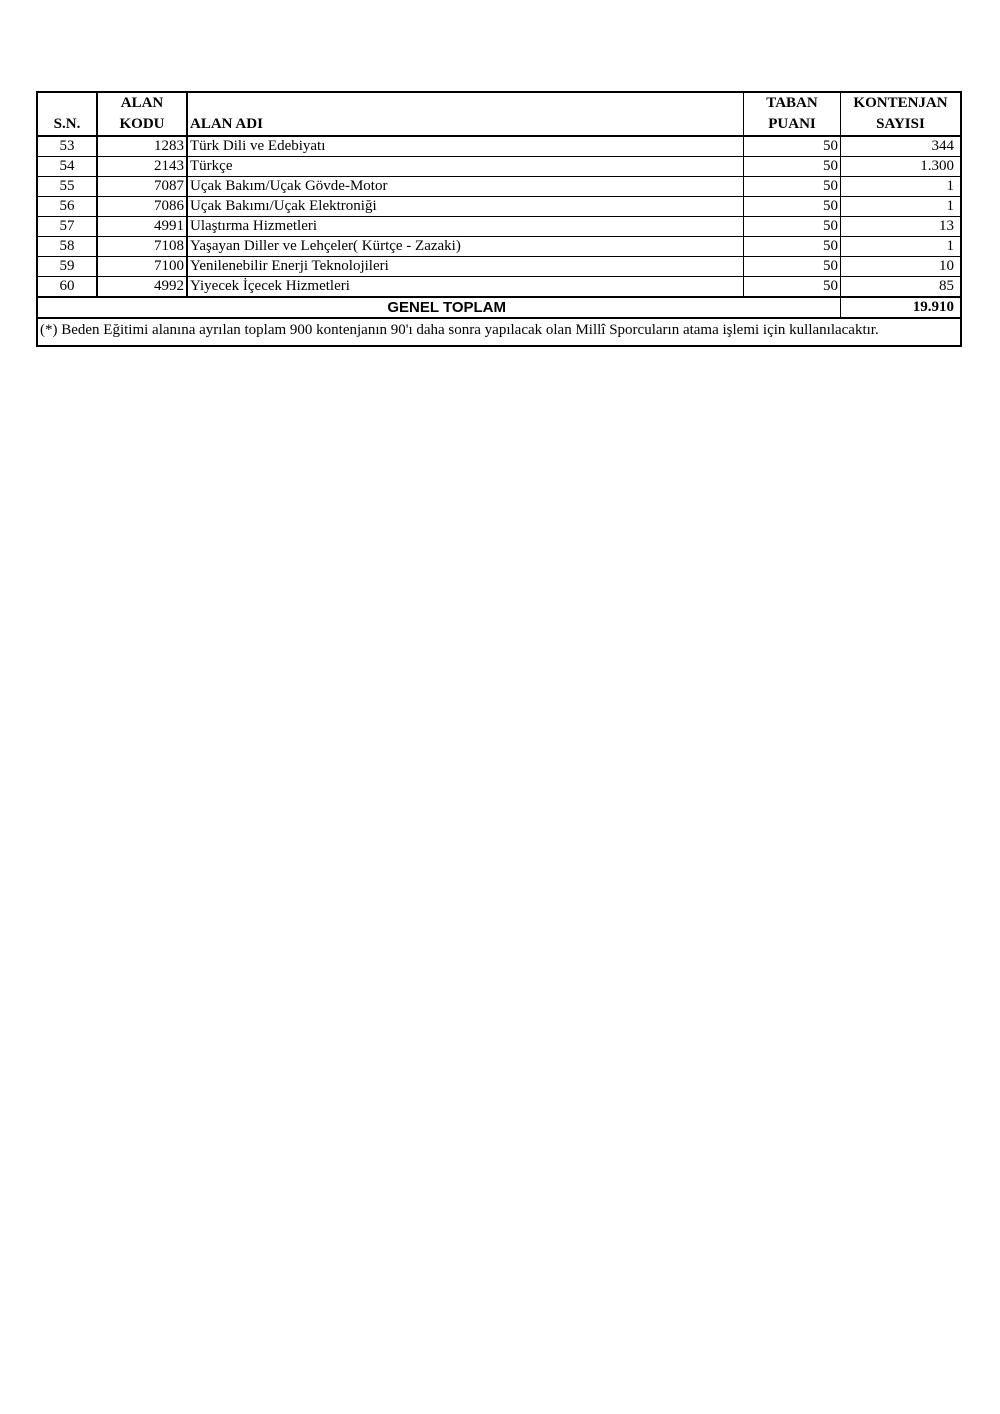 The height and width of the screenshot is (1414, 1000). I want to click on cell-name: Yenilenebilir Enerji Teknolojileri, so click(465, 266).